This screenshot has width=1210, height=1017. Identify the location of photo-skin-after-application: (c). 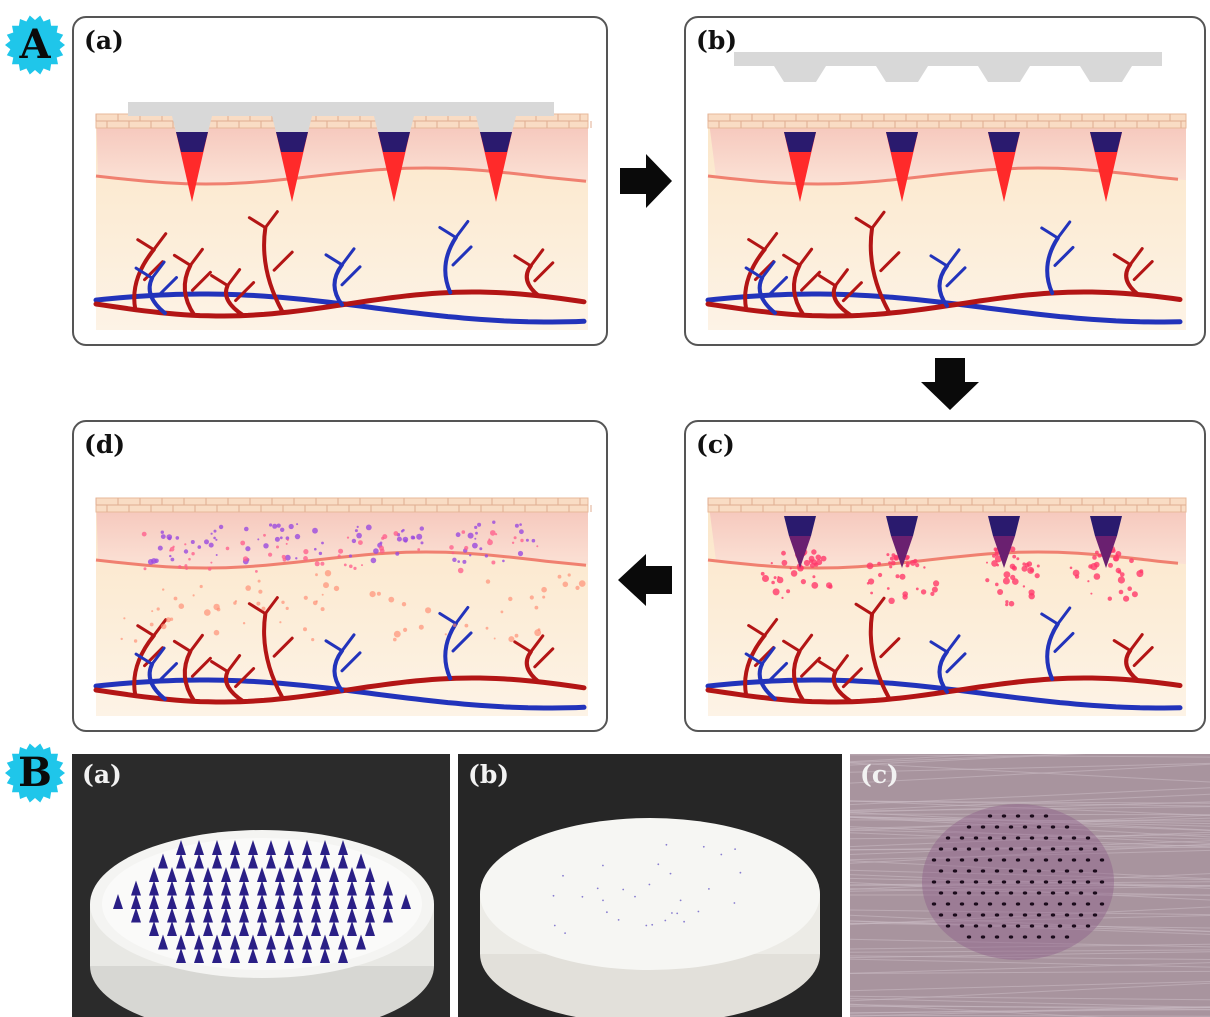
(1030, 885).